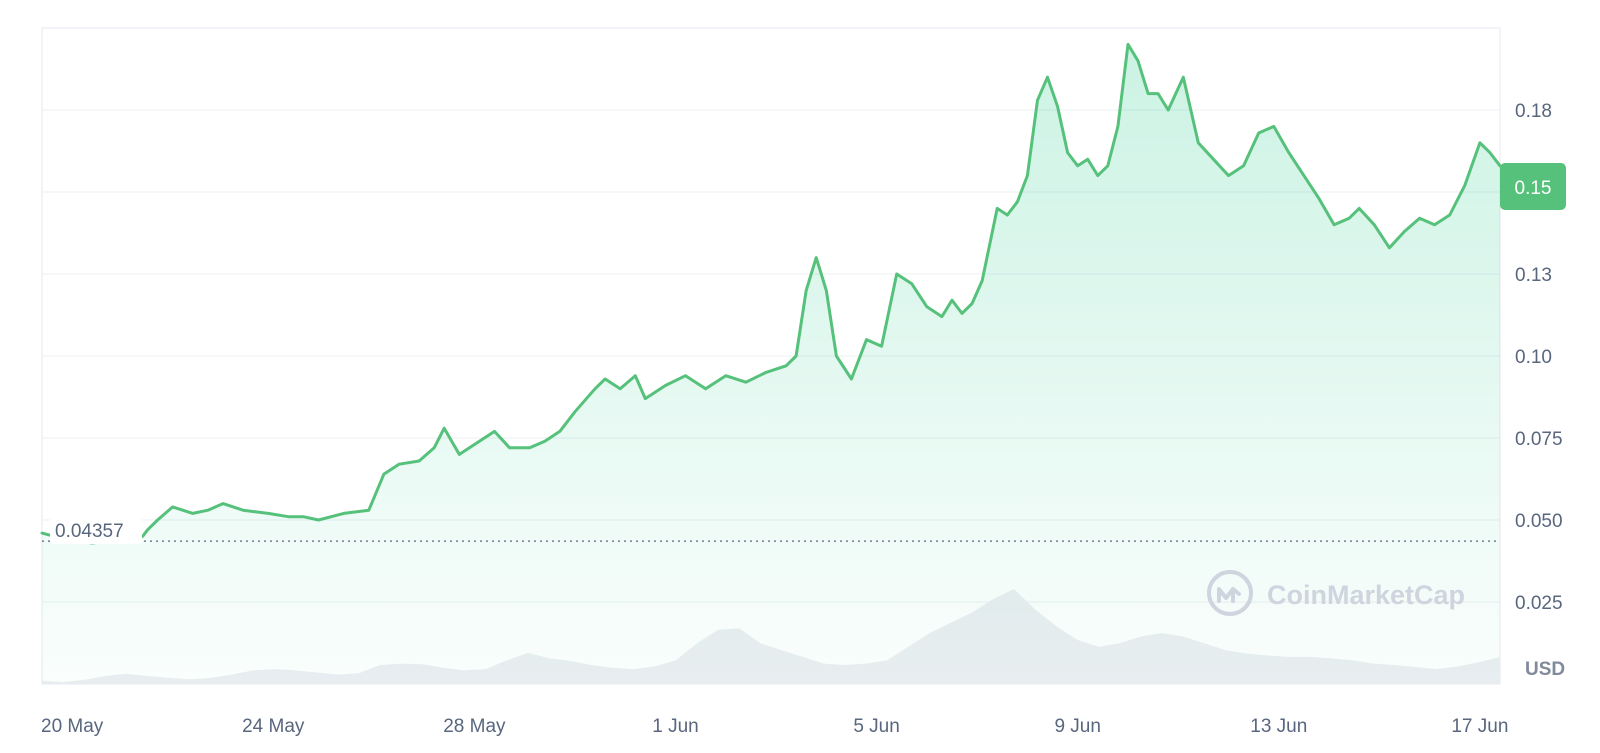 The image size is (1600, 753). What do you see at coordinates (474, 726) in the screenshot?
I see `x-tick-label: 28 May` at bounding box center [474, 726].